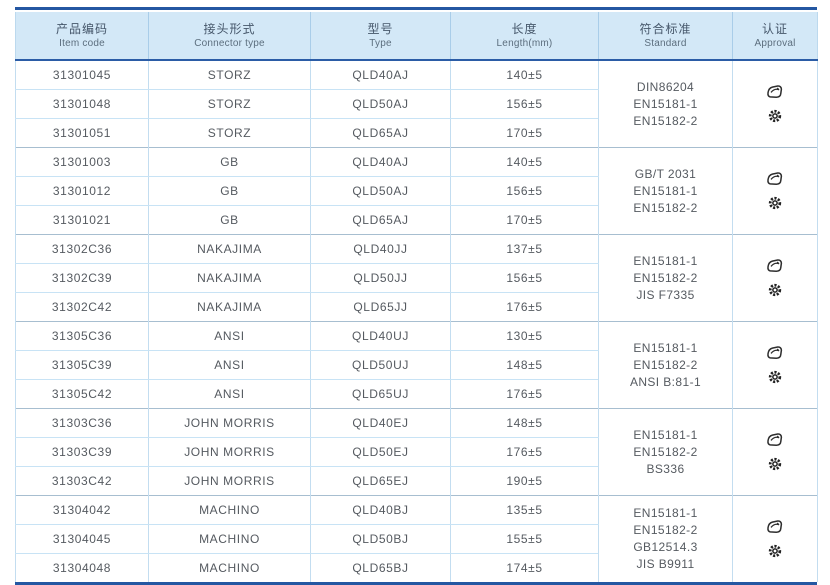 The height and width of the screenshot is (585, 830). I want to click on standard-line: BS336, so click(665, 468).